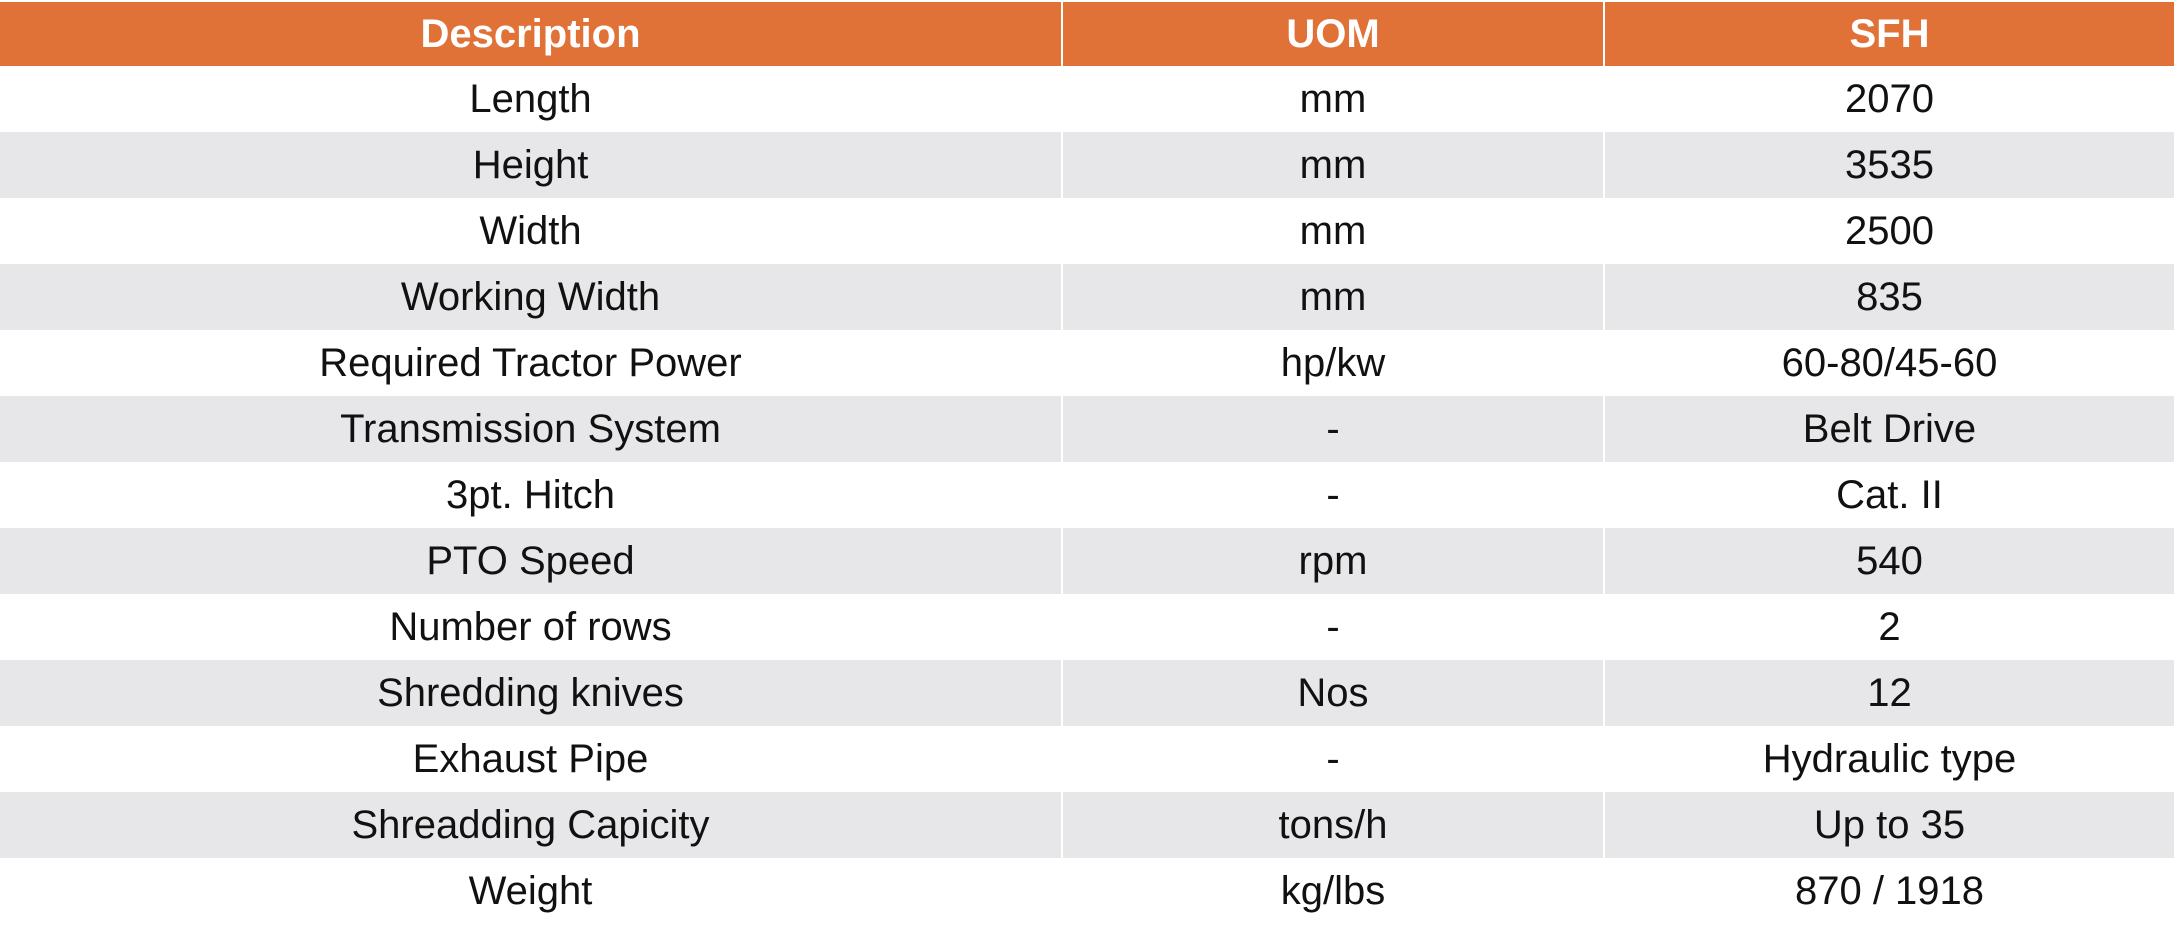 This screenshot has height=928, width=2174. I want to click on table-row: Weight kg/lbs 870 / 1918, so click(1087, 891).